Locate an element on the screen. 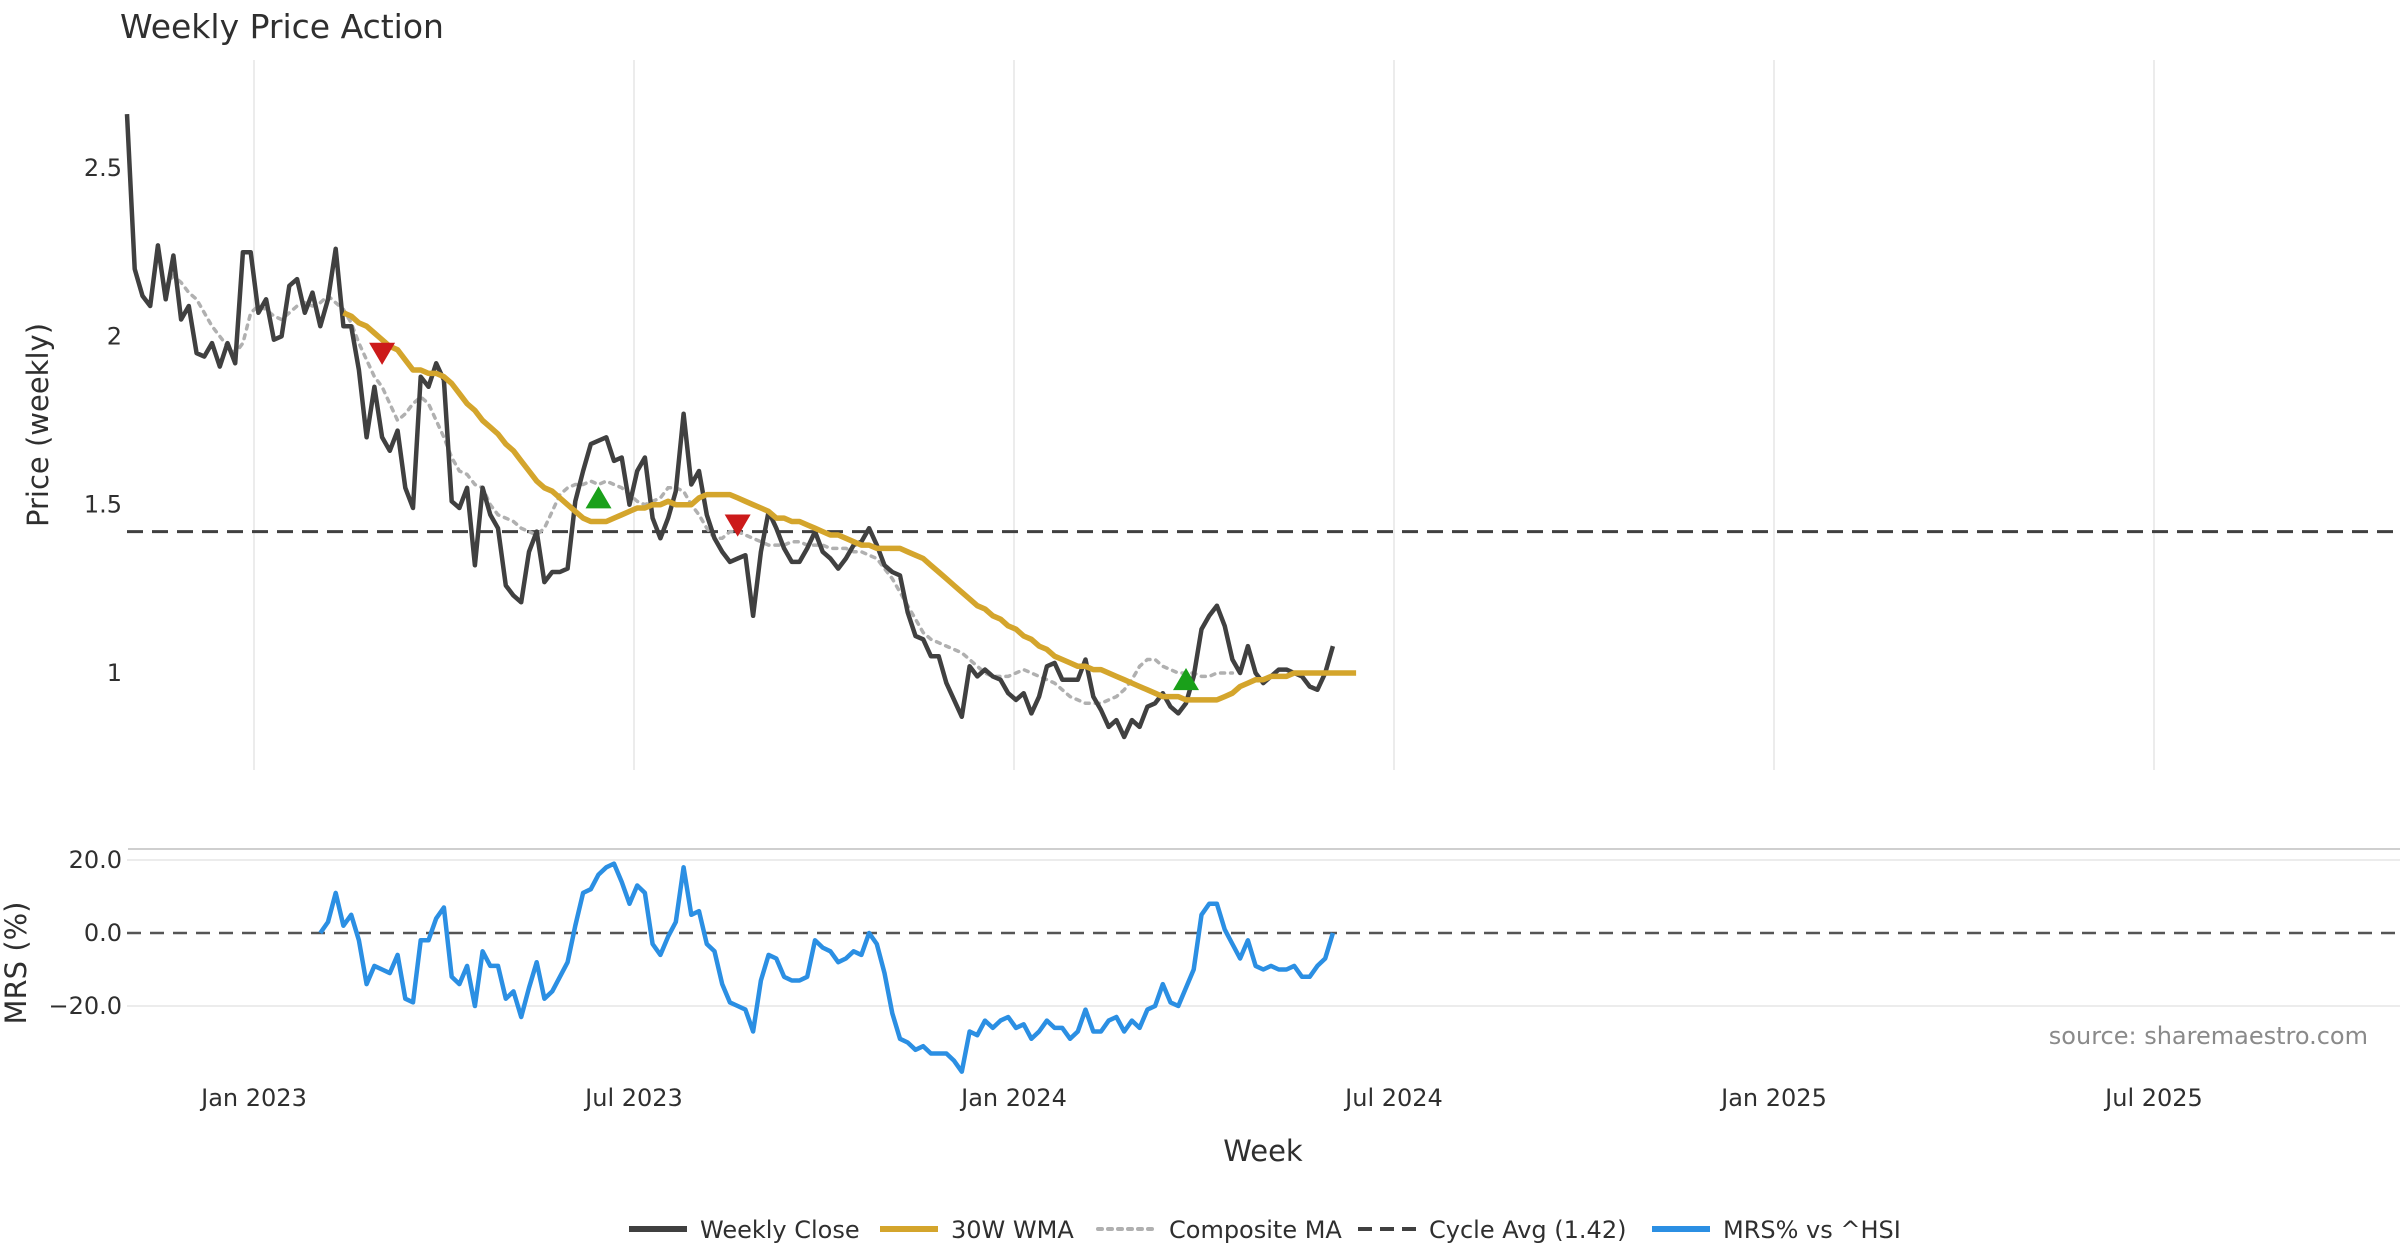  mrs-y-tick-label: −20.0 is located at coordinates (85, 1006).